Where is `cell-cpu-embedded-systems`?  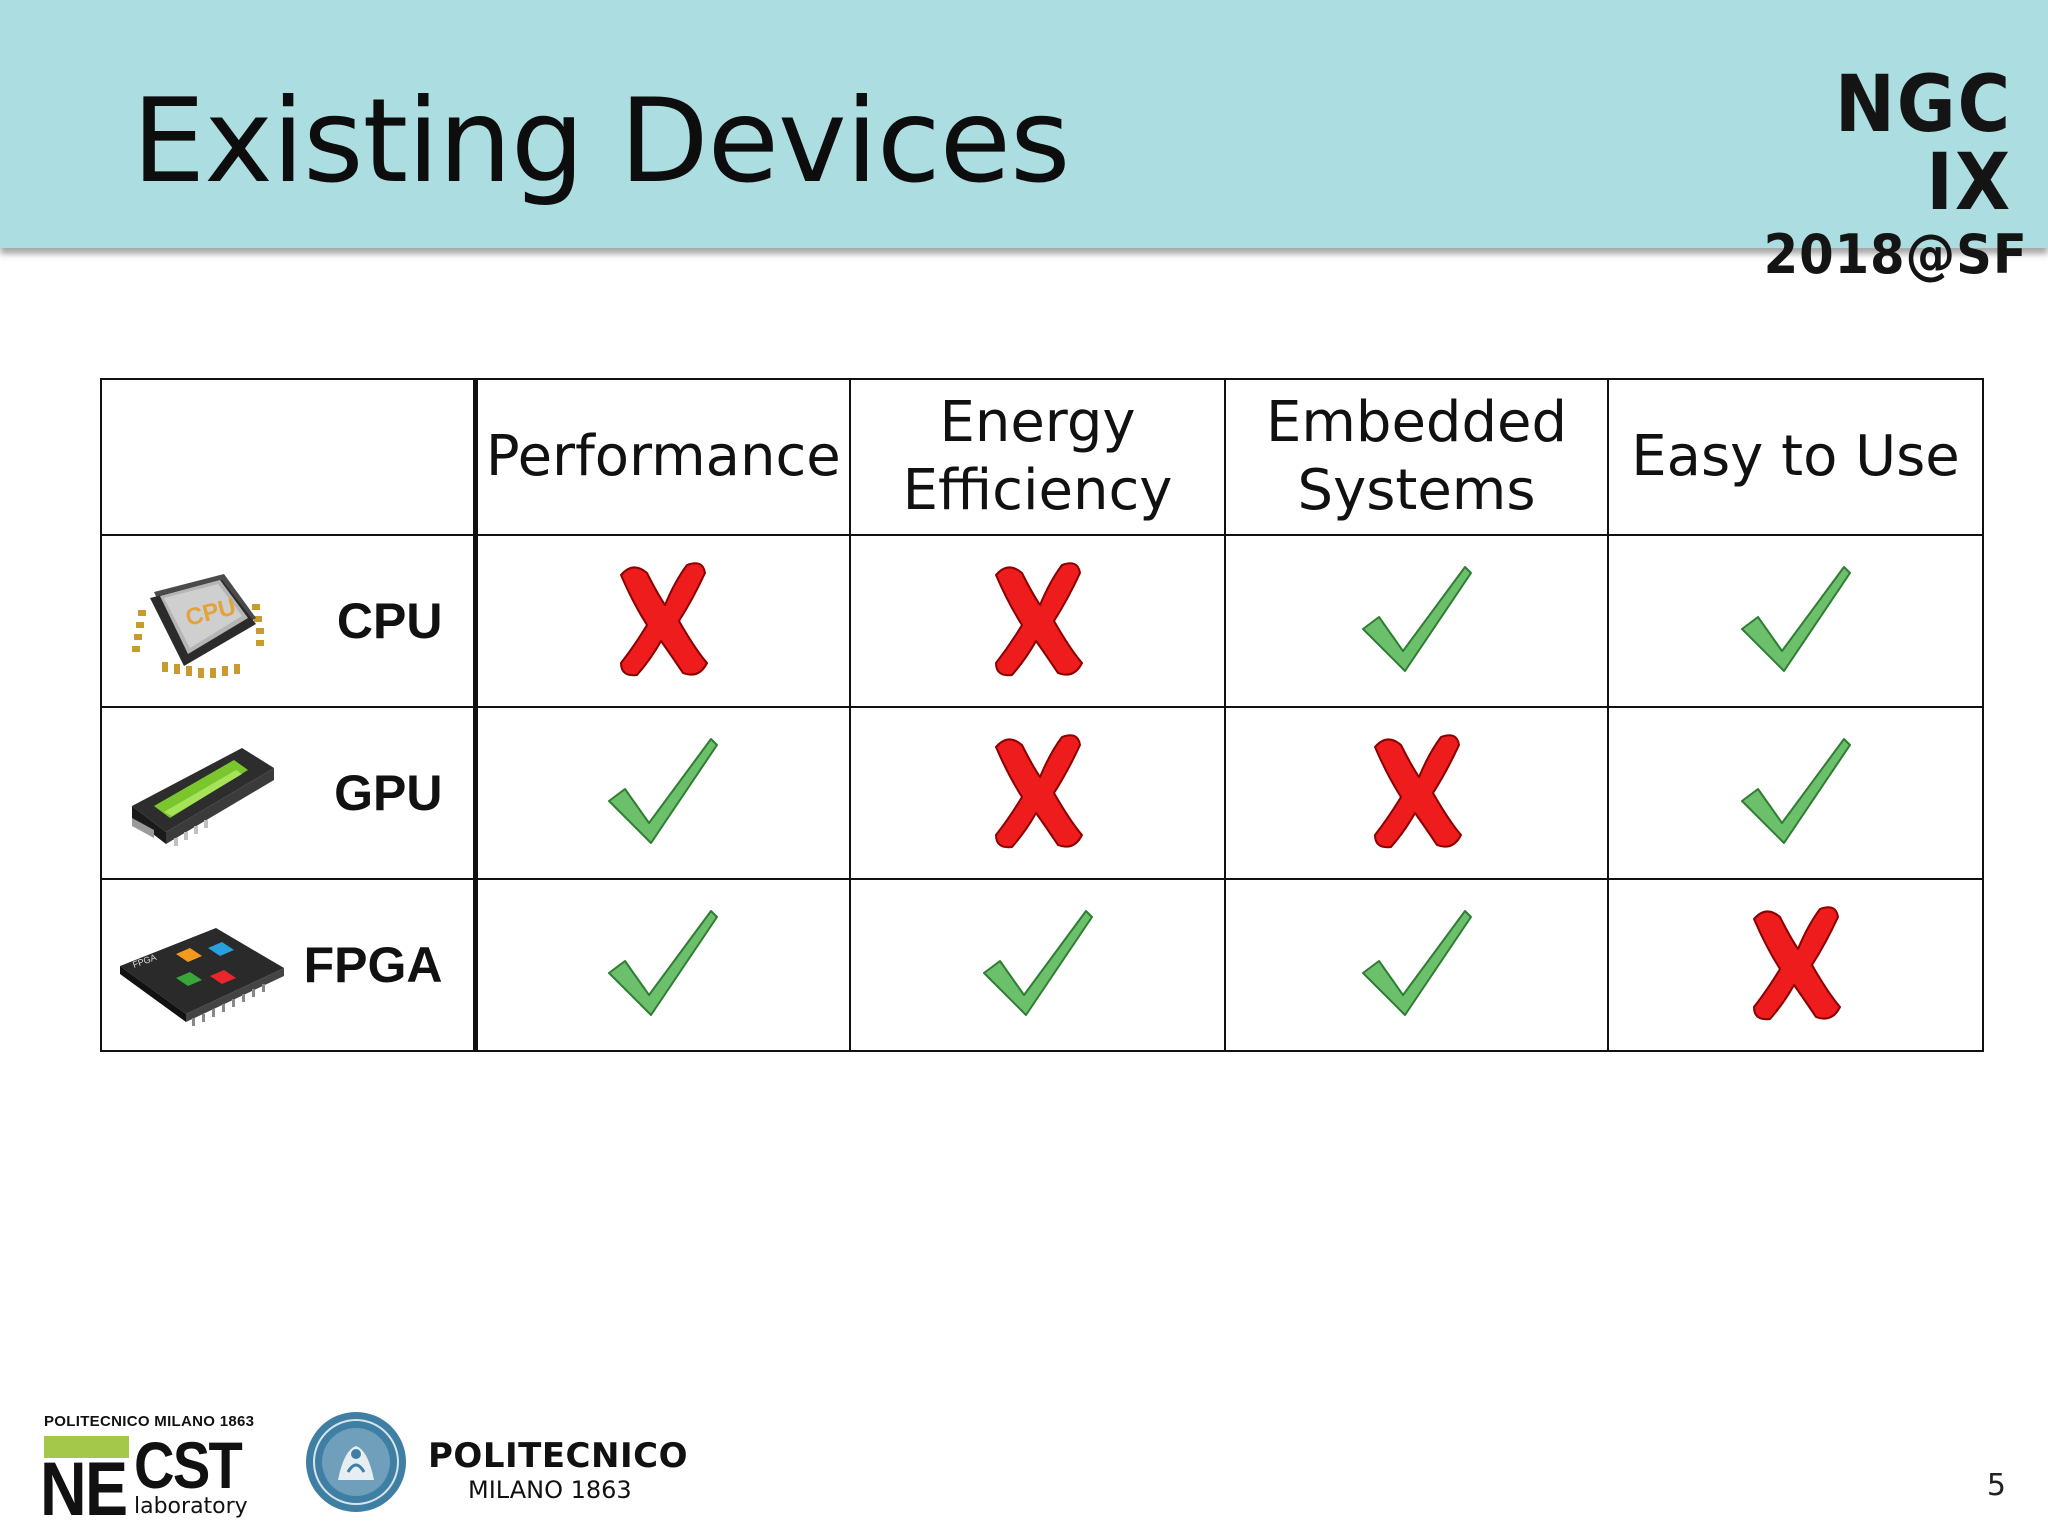
cell-cpu-embedded-systems is located at coordinates (1416, 621).